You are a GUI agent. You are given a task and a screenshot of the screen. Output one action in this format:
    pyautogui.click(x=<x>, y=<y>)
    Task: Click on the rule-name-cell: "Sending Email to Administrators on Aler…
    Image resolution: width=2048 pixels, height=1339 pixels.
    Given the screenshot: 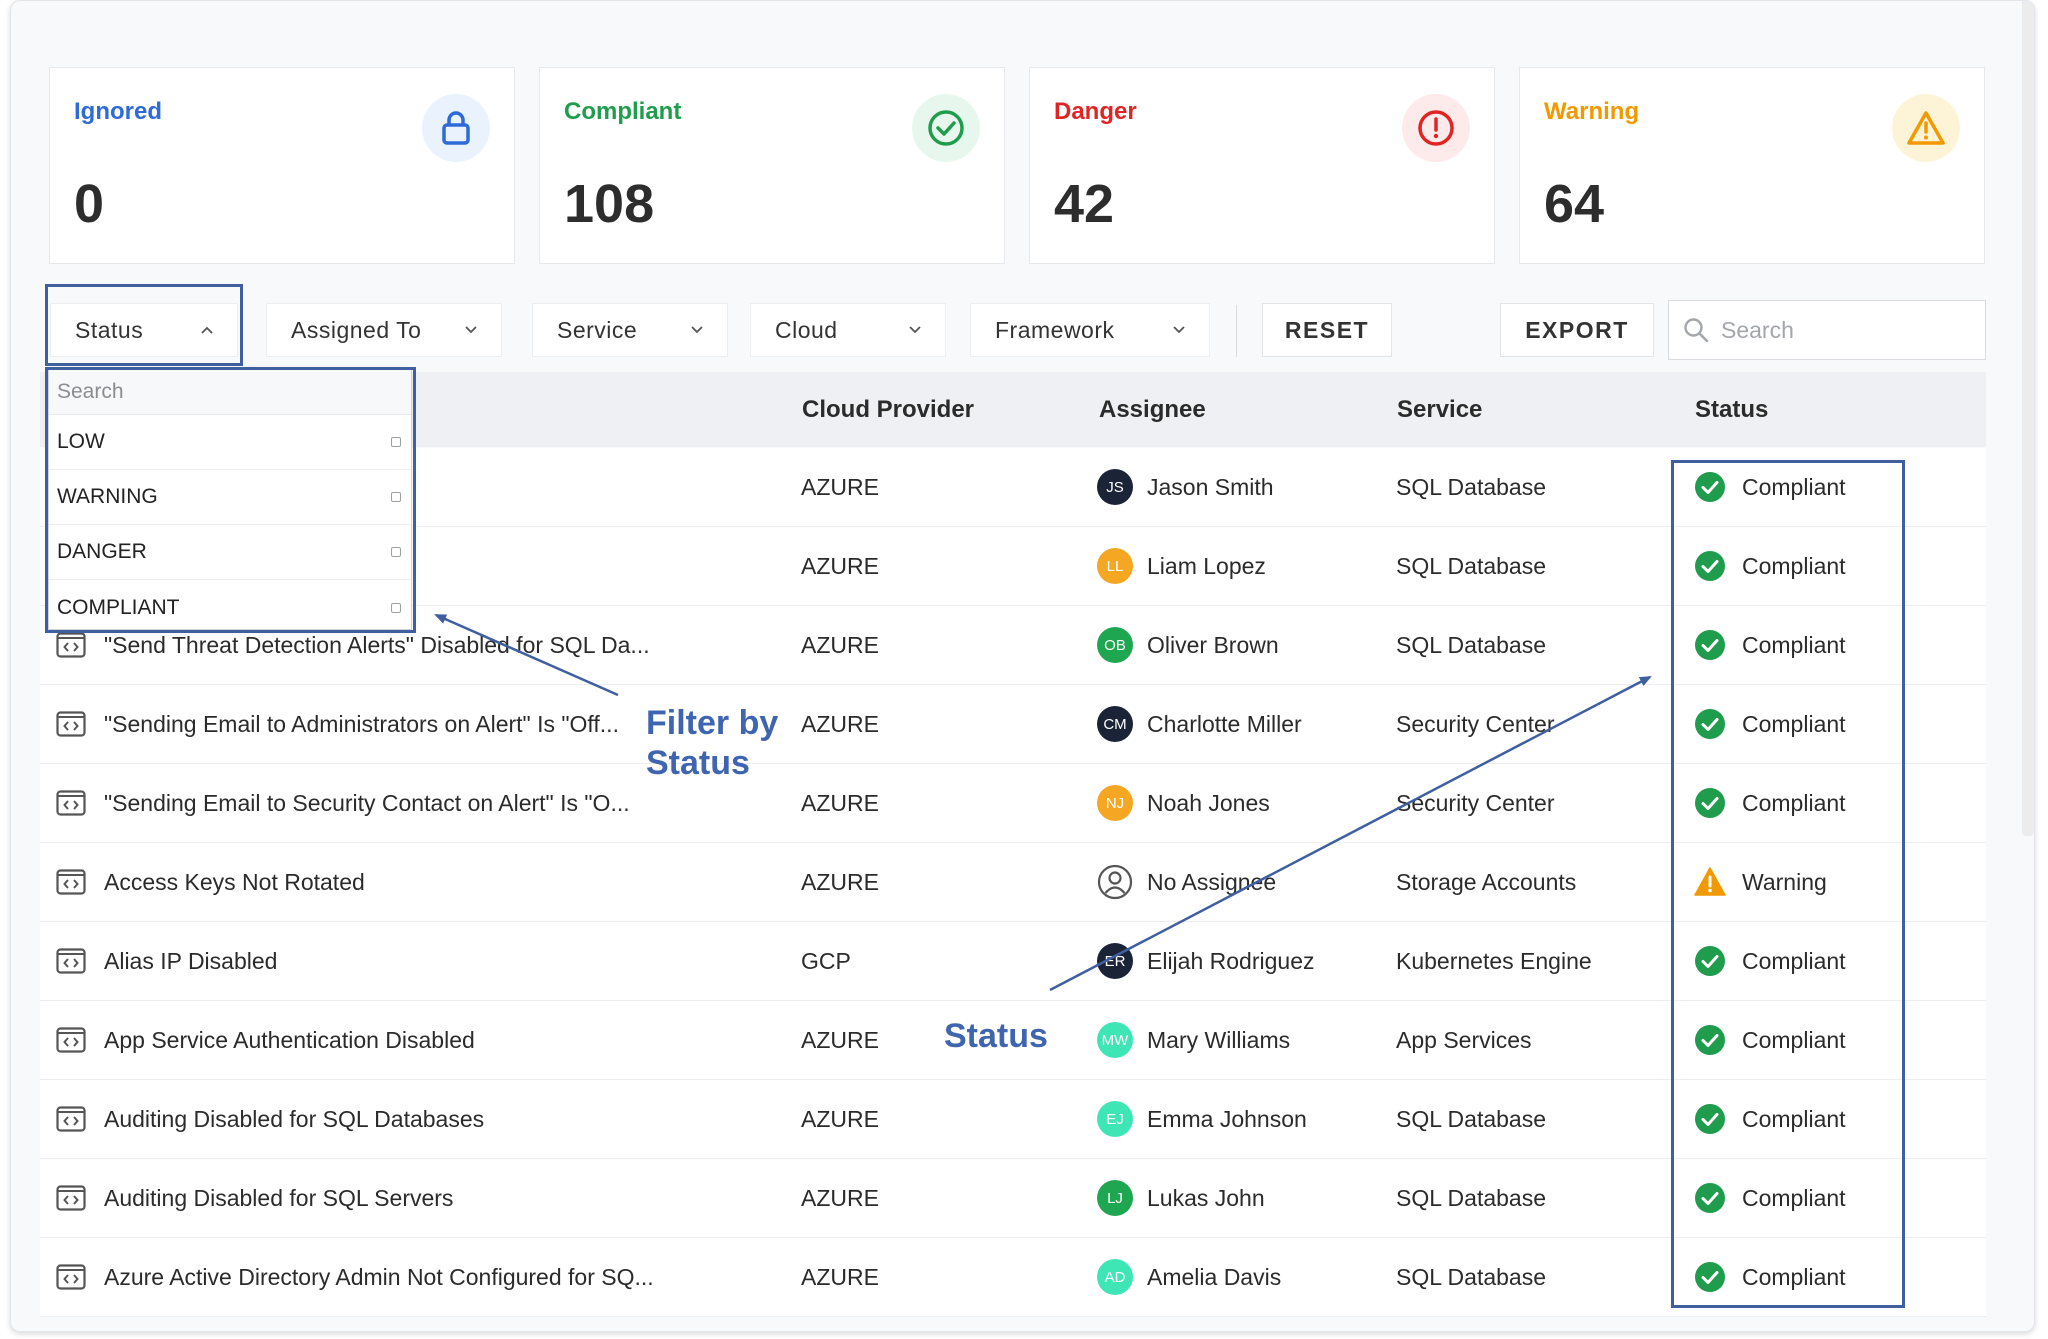 What is the action you would take?
    pyautogui.click(x=337, y=724)
    